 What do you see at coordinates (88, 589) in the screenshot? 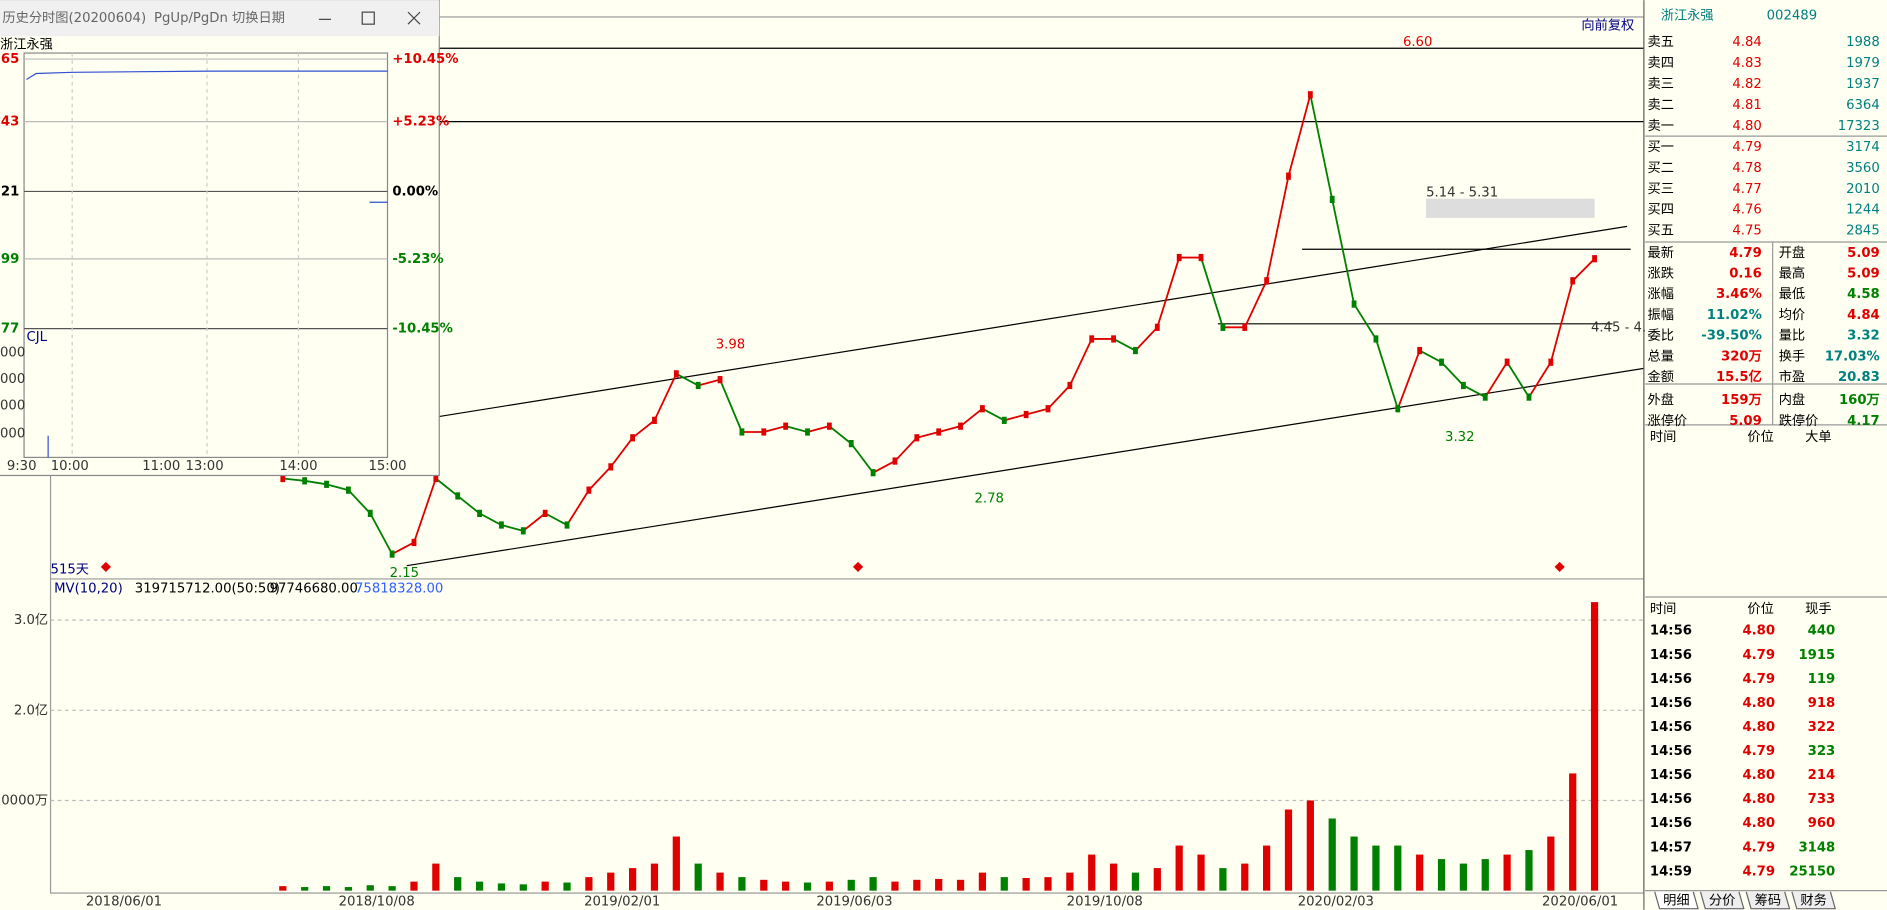
I see `indicator-name: MV(10,20)` at bounding box center [88, 589].